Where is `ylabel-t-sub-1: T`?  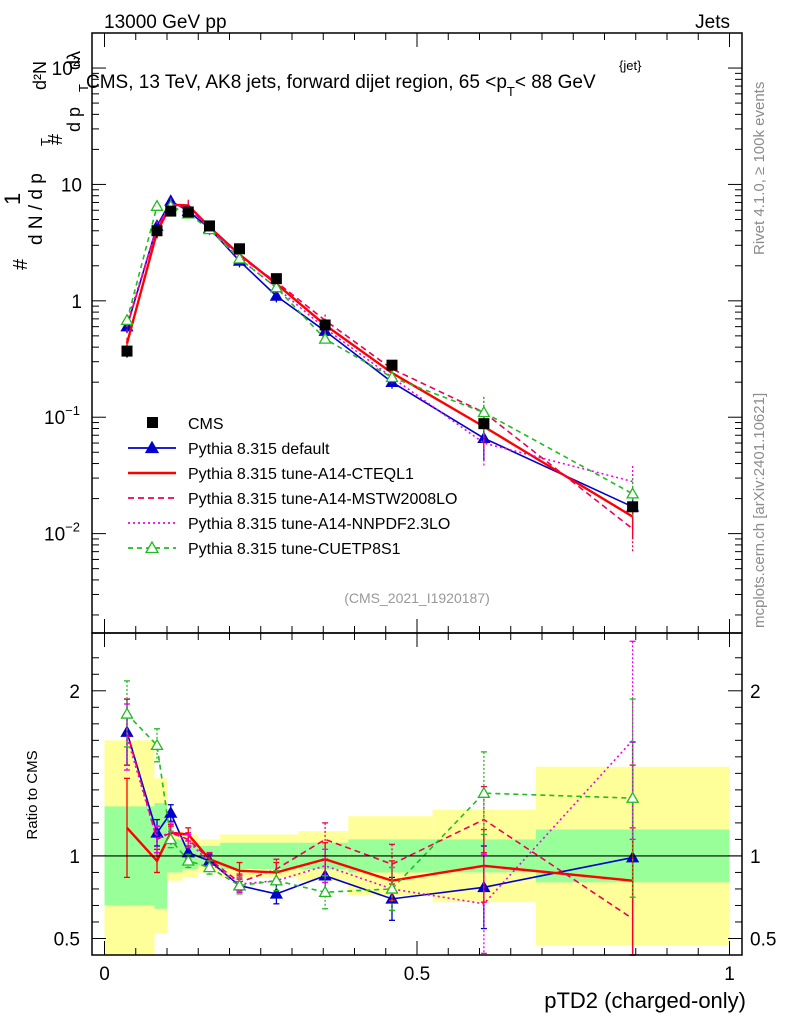
ylabel-t-sub-1: T is located at coordinates (45, 142).